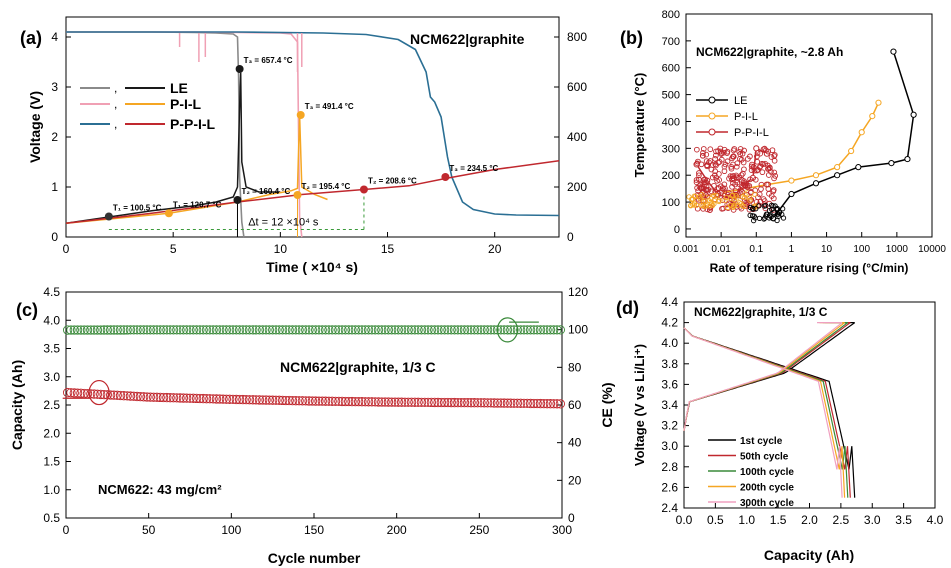  What do you see at coordinates (827, 249) in the screenshot?
I see `x-tick-label-b: 10` at bounding box center [827, 249].